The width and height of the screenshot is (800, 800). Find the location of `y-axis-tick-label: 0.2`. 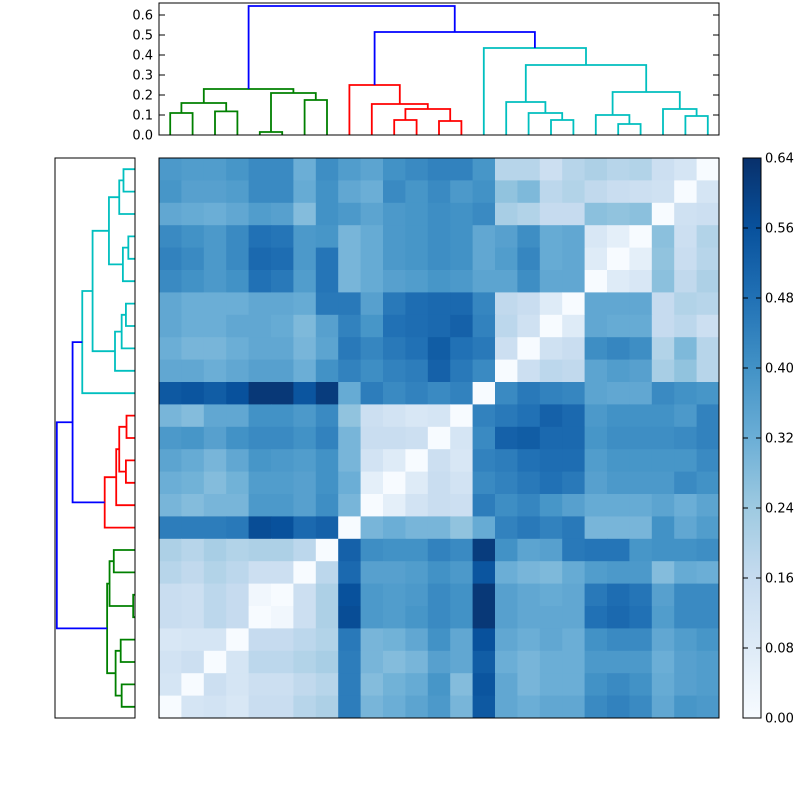

y-axis-tick-label: 0.2 is located at coordinates (142, 96).